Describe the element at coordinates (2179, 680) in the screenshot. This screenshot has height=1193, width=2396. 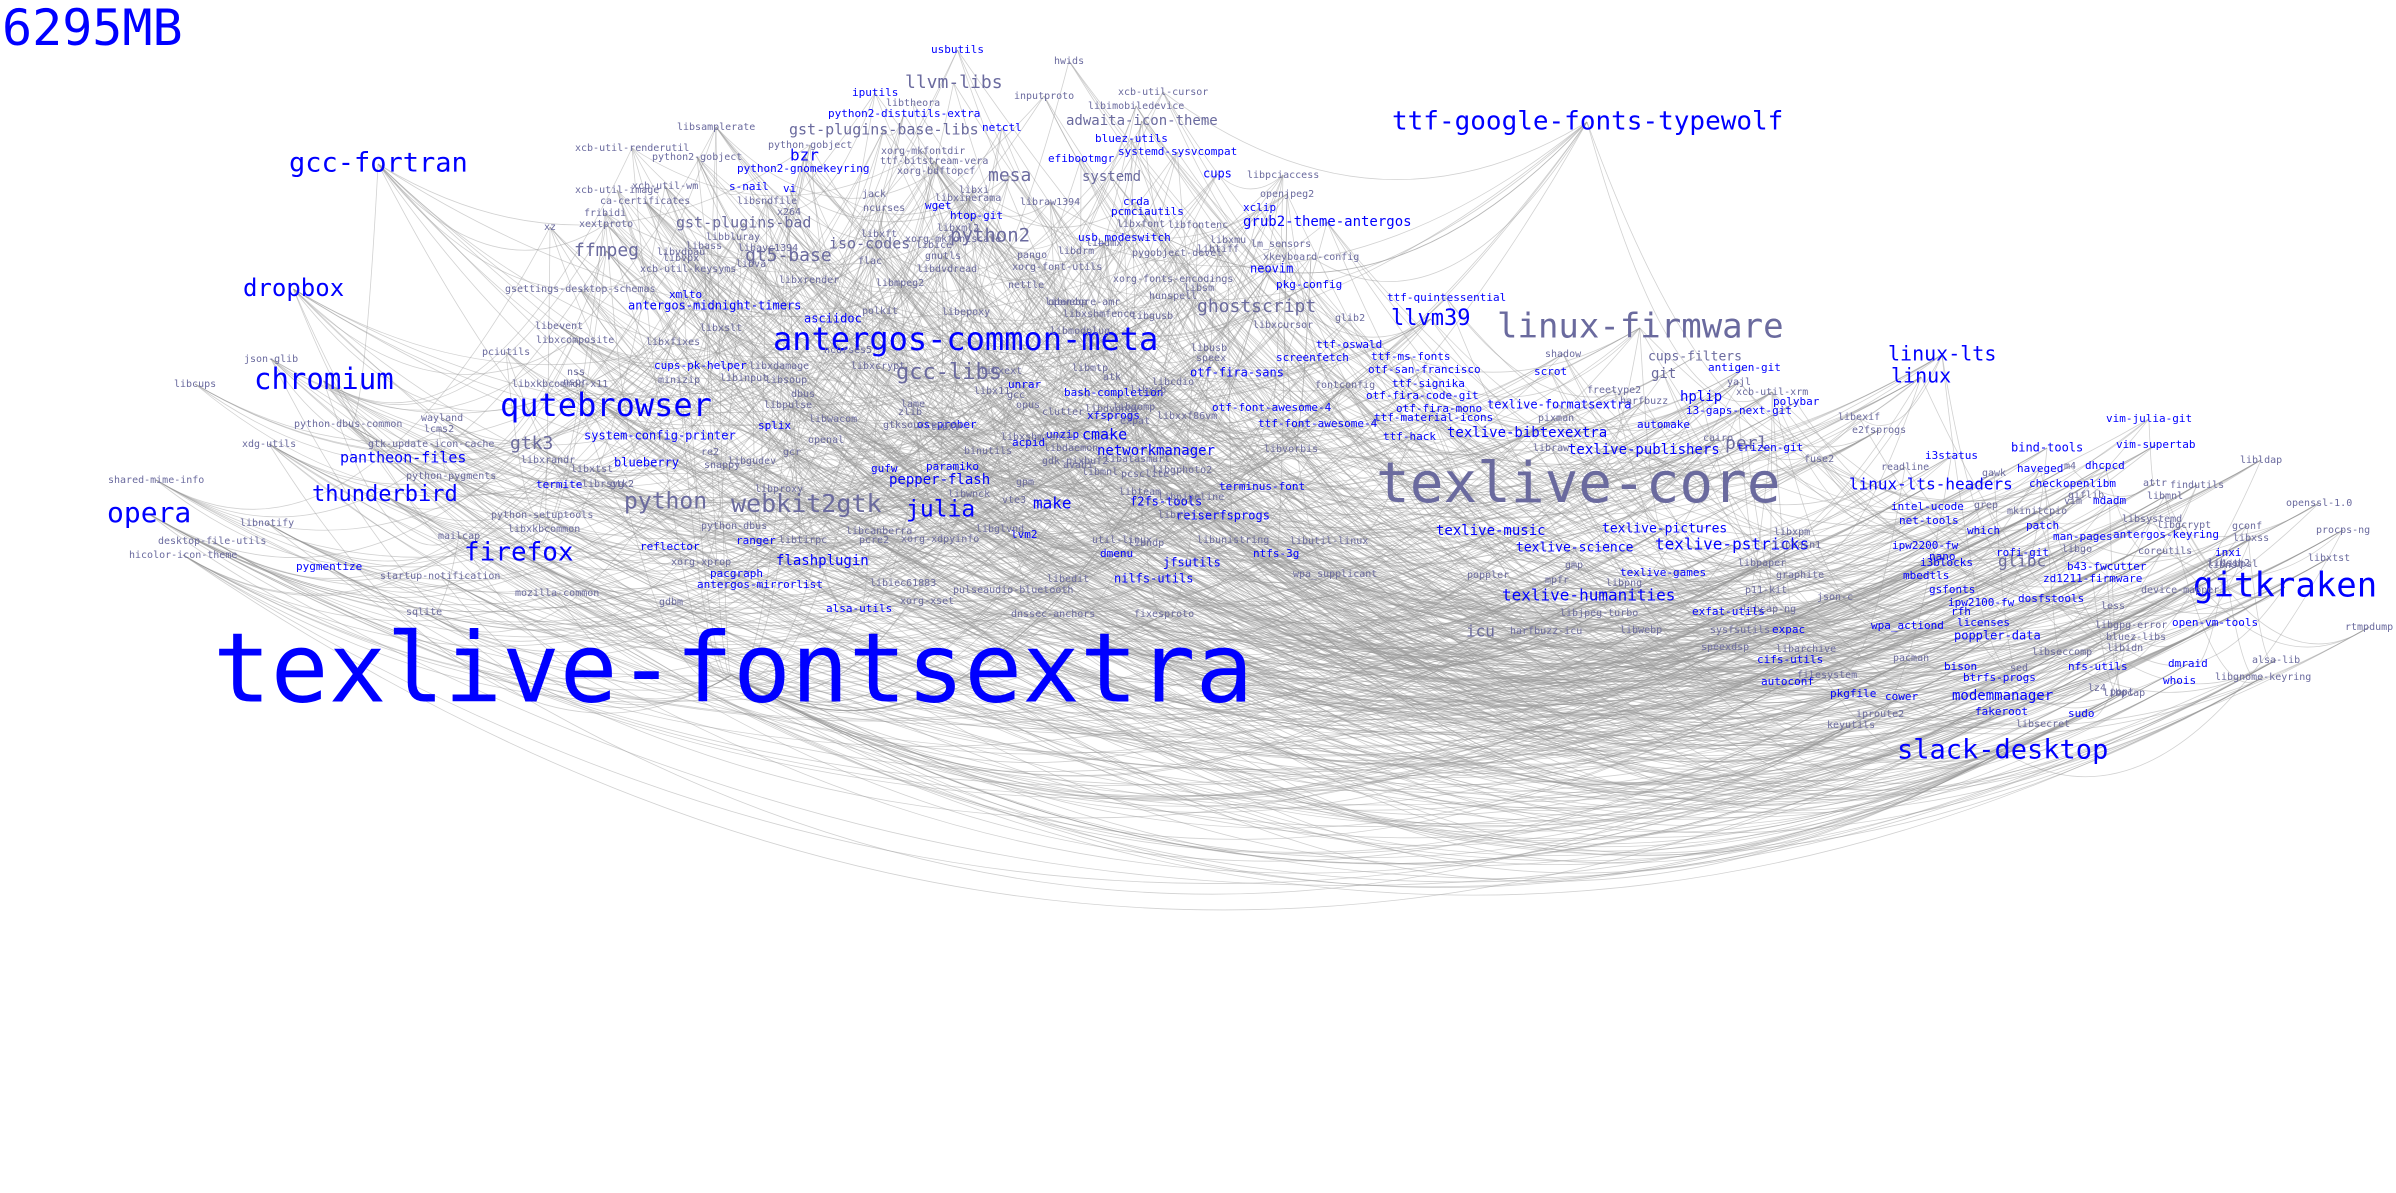
I see `package-label-whois: whois` at that location.